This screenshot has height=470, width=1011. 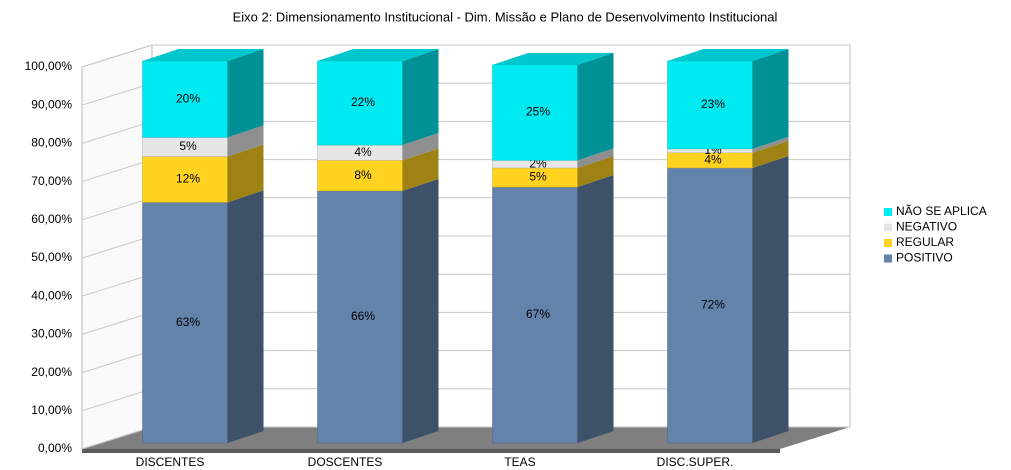 I want to click on legend-label: REGULAR, so click(x=925, y=242).